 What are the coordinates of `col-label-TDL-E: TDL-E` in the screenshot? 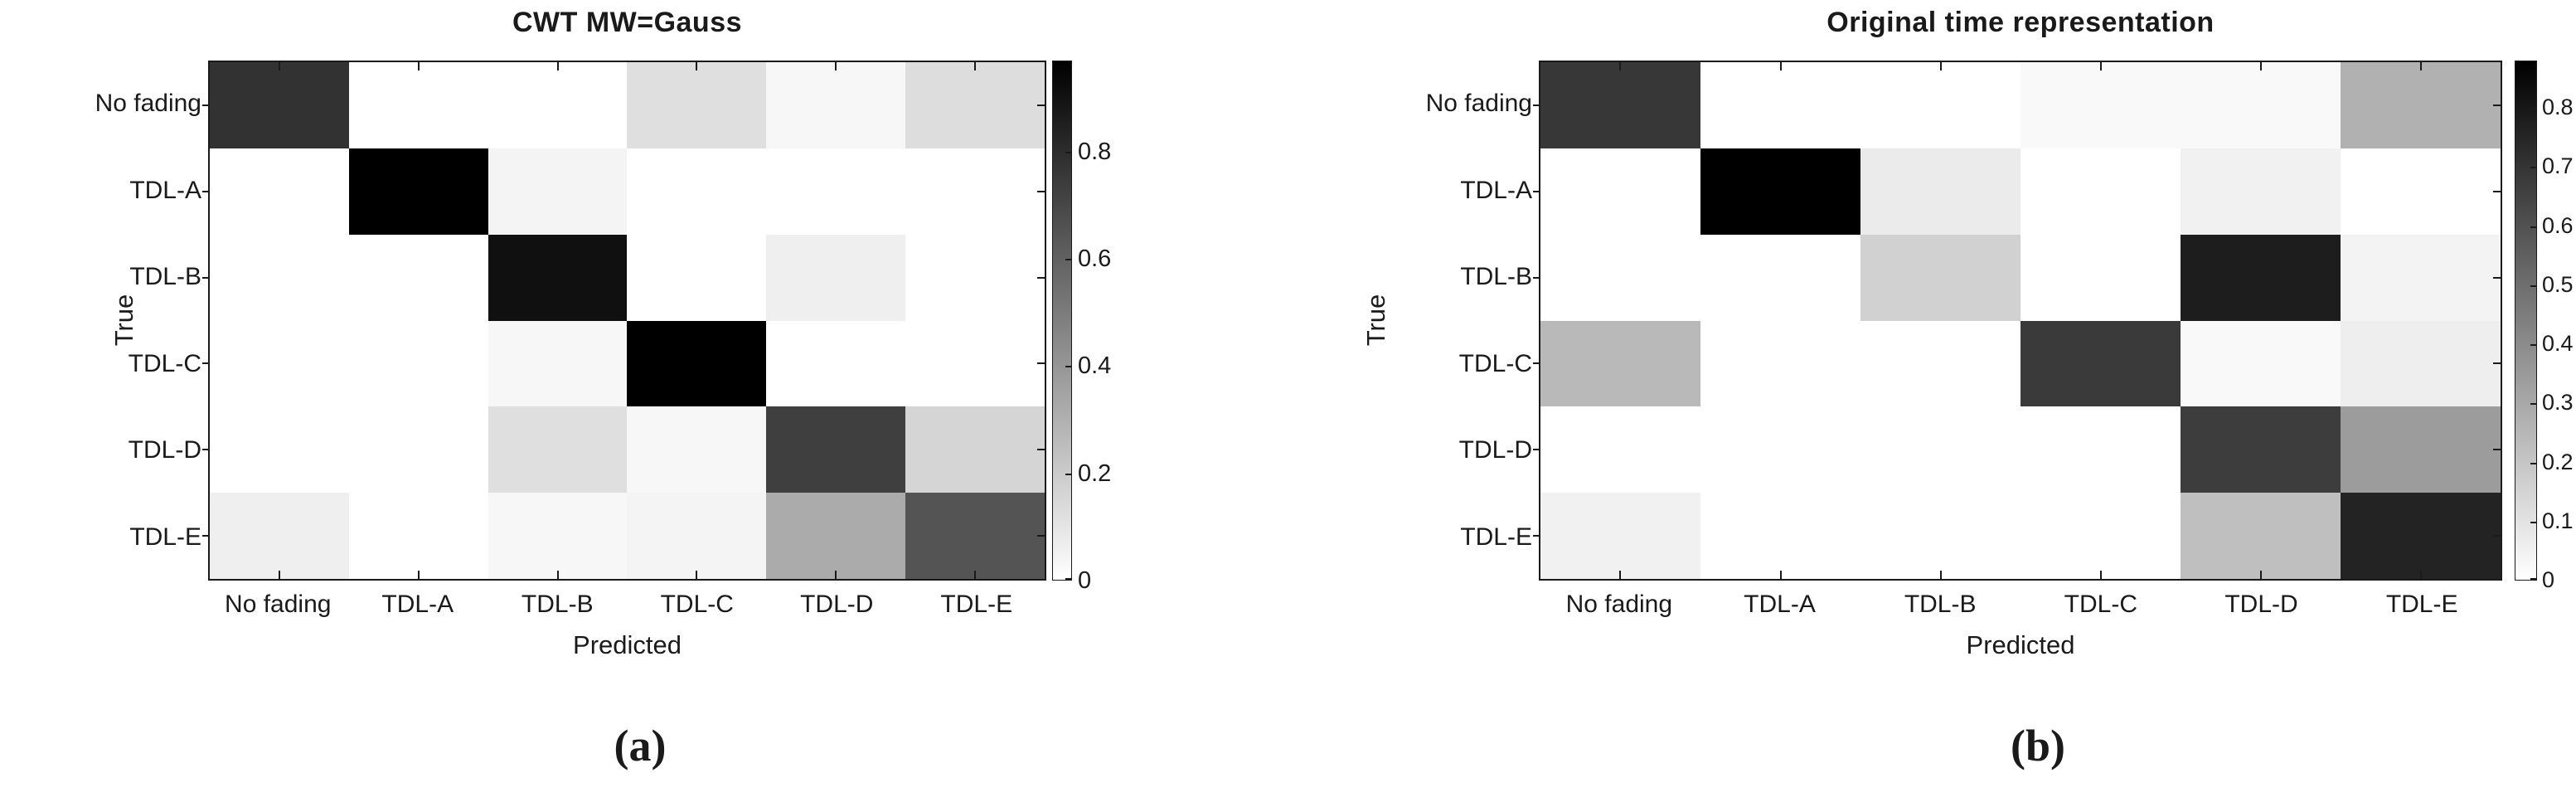 It's located at (976, 604).